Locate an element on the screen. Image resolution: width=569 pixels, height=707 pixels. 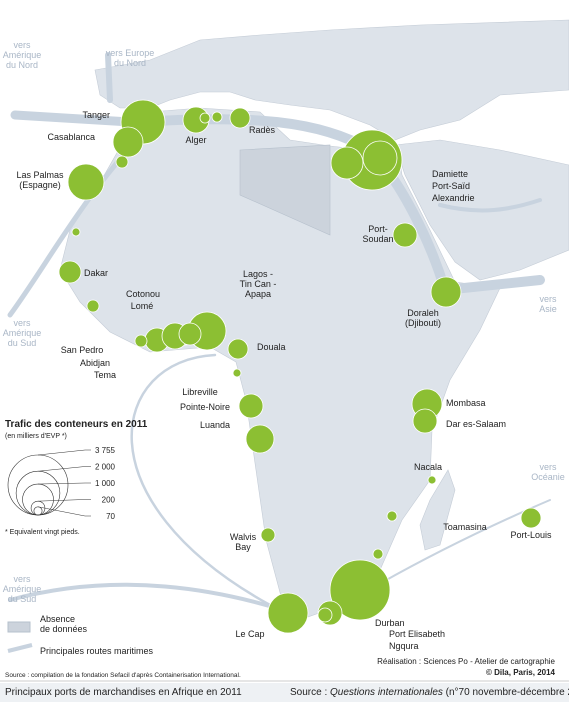
label: Port-Louis is located at coordinates (531, 535).